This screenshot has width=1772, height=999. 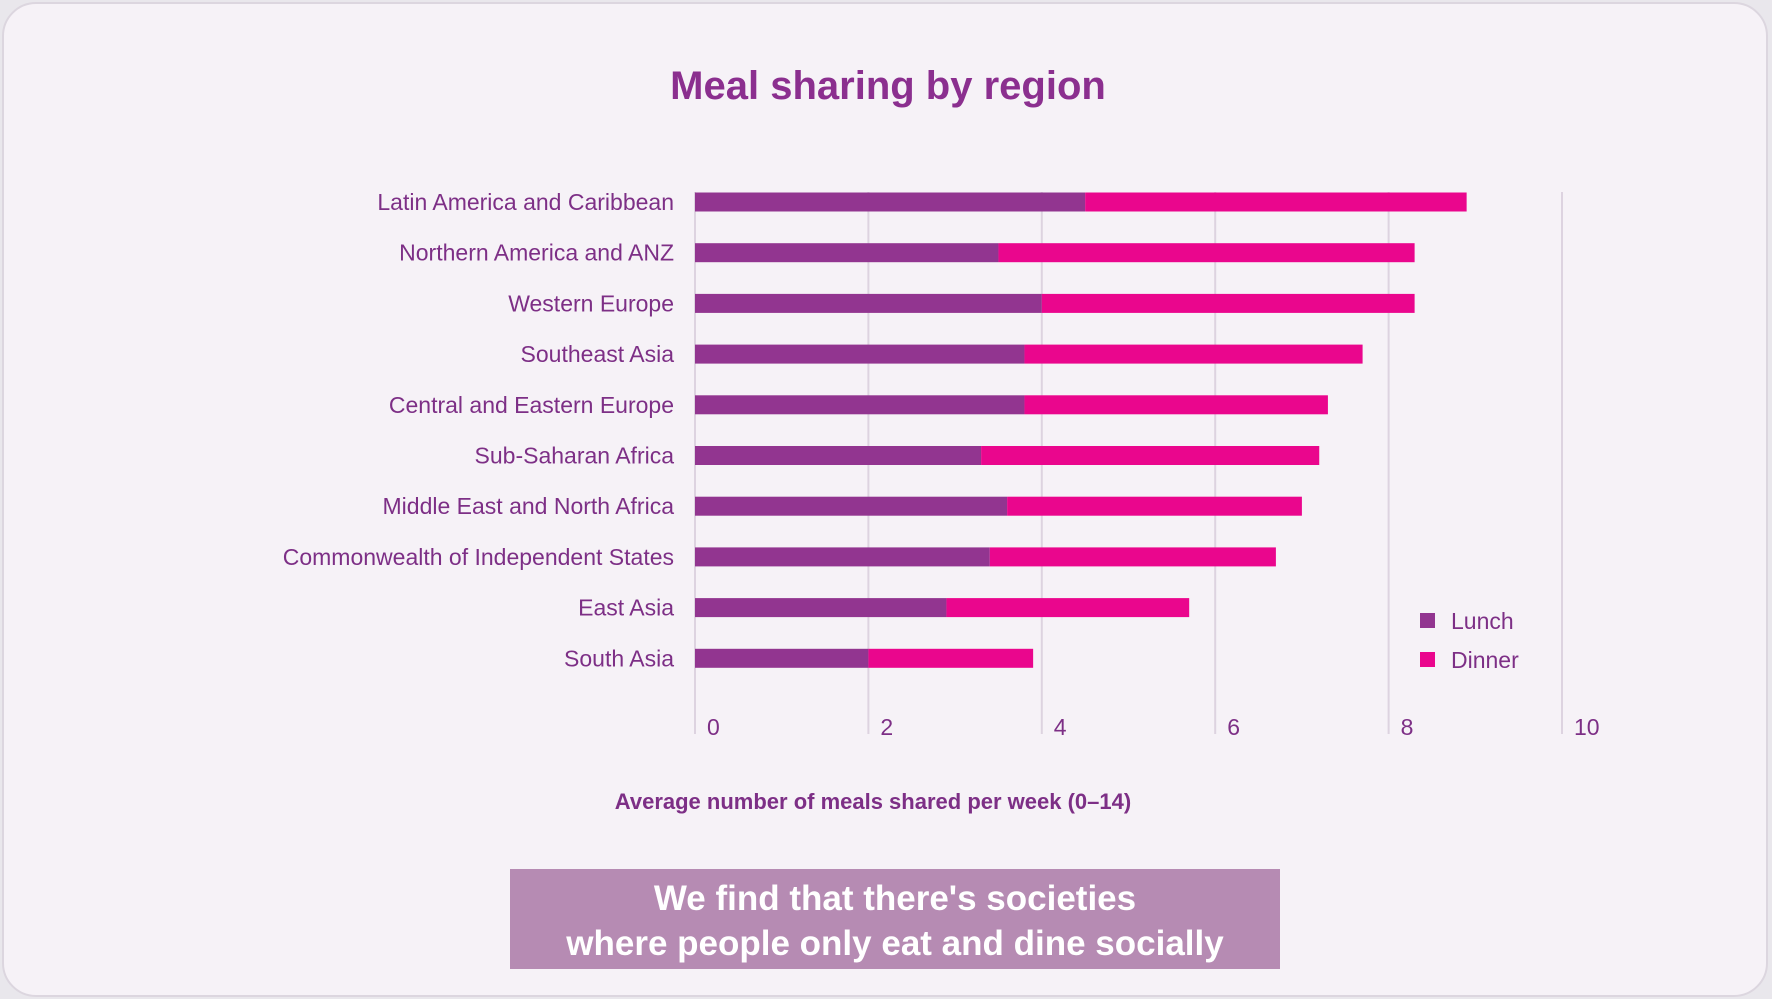 I want to click on category-label: Northern America and ANZ, so click(x=536, y=253).